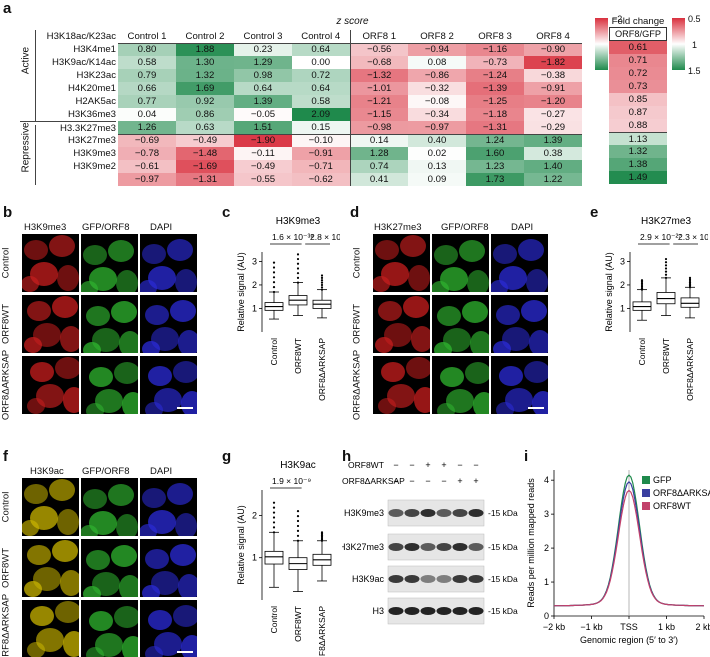  Describe the element at coordinates (147, 166) in the screenshot. I see `zscore-cell: −0.61` at that location.